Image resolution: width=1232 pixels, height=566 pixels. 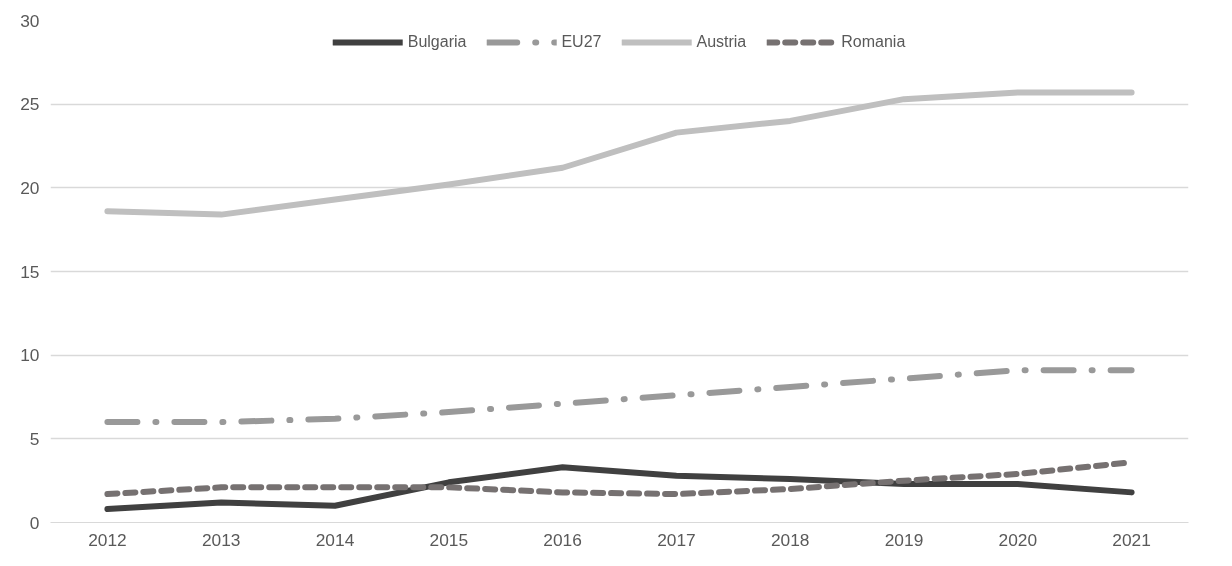 I want to click on legend-label: Austria, so click(x=721, y=42).